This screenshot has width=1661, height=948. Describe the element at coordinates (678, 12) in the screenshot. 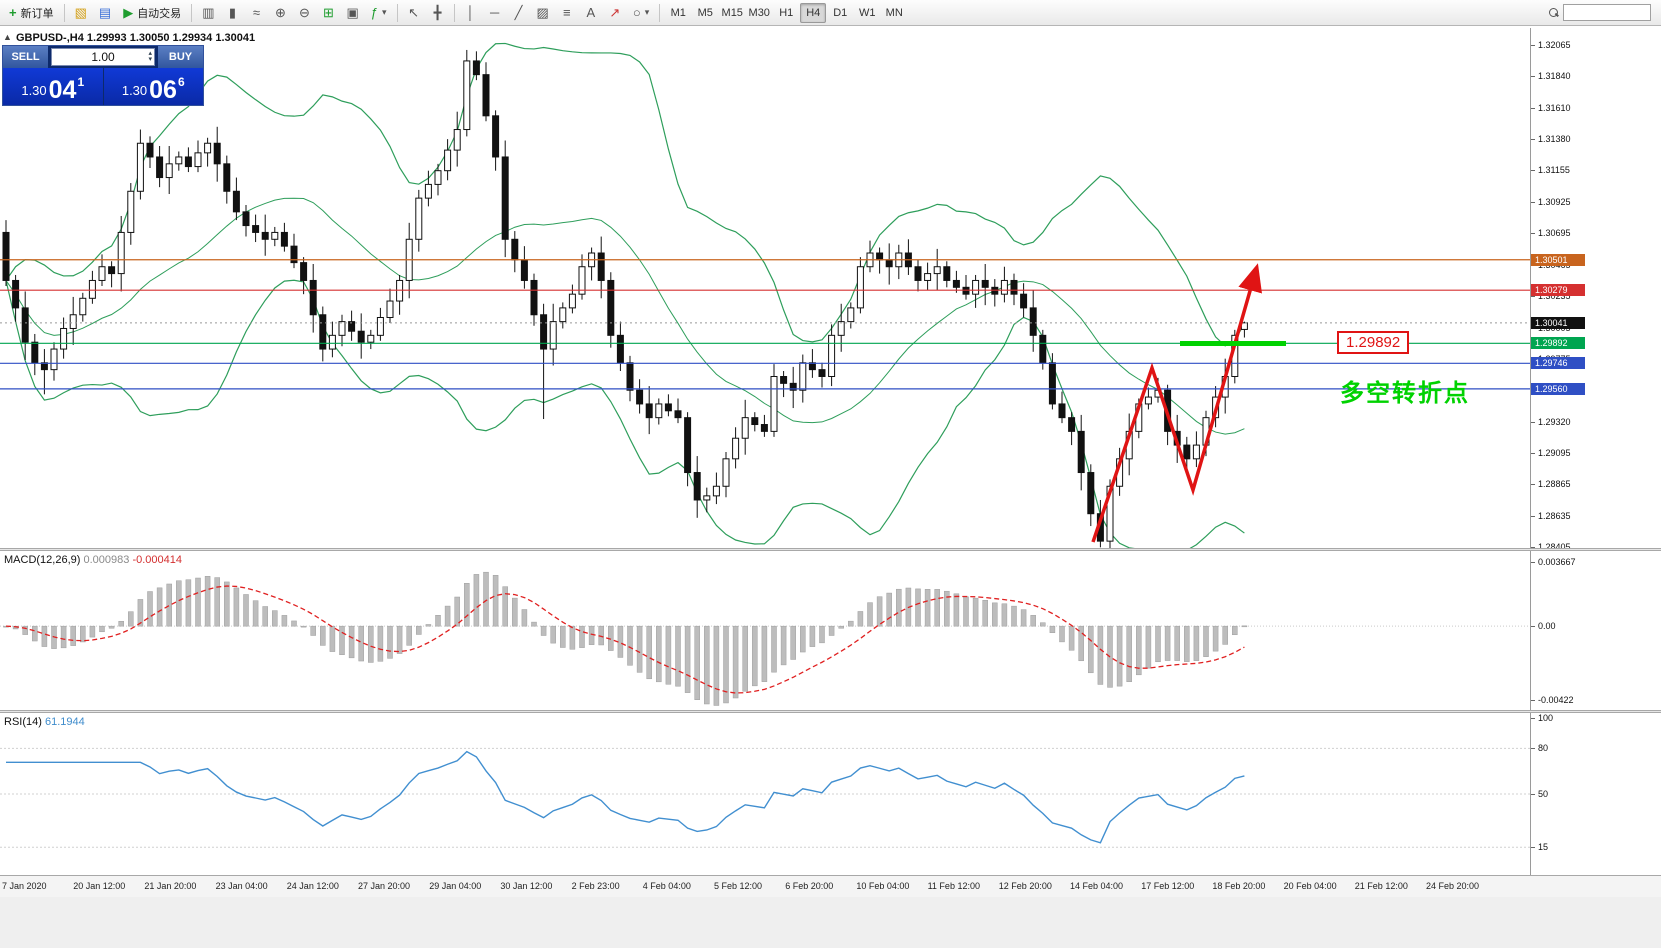

I see `timeframe-M1: M1` at that location.